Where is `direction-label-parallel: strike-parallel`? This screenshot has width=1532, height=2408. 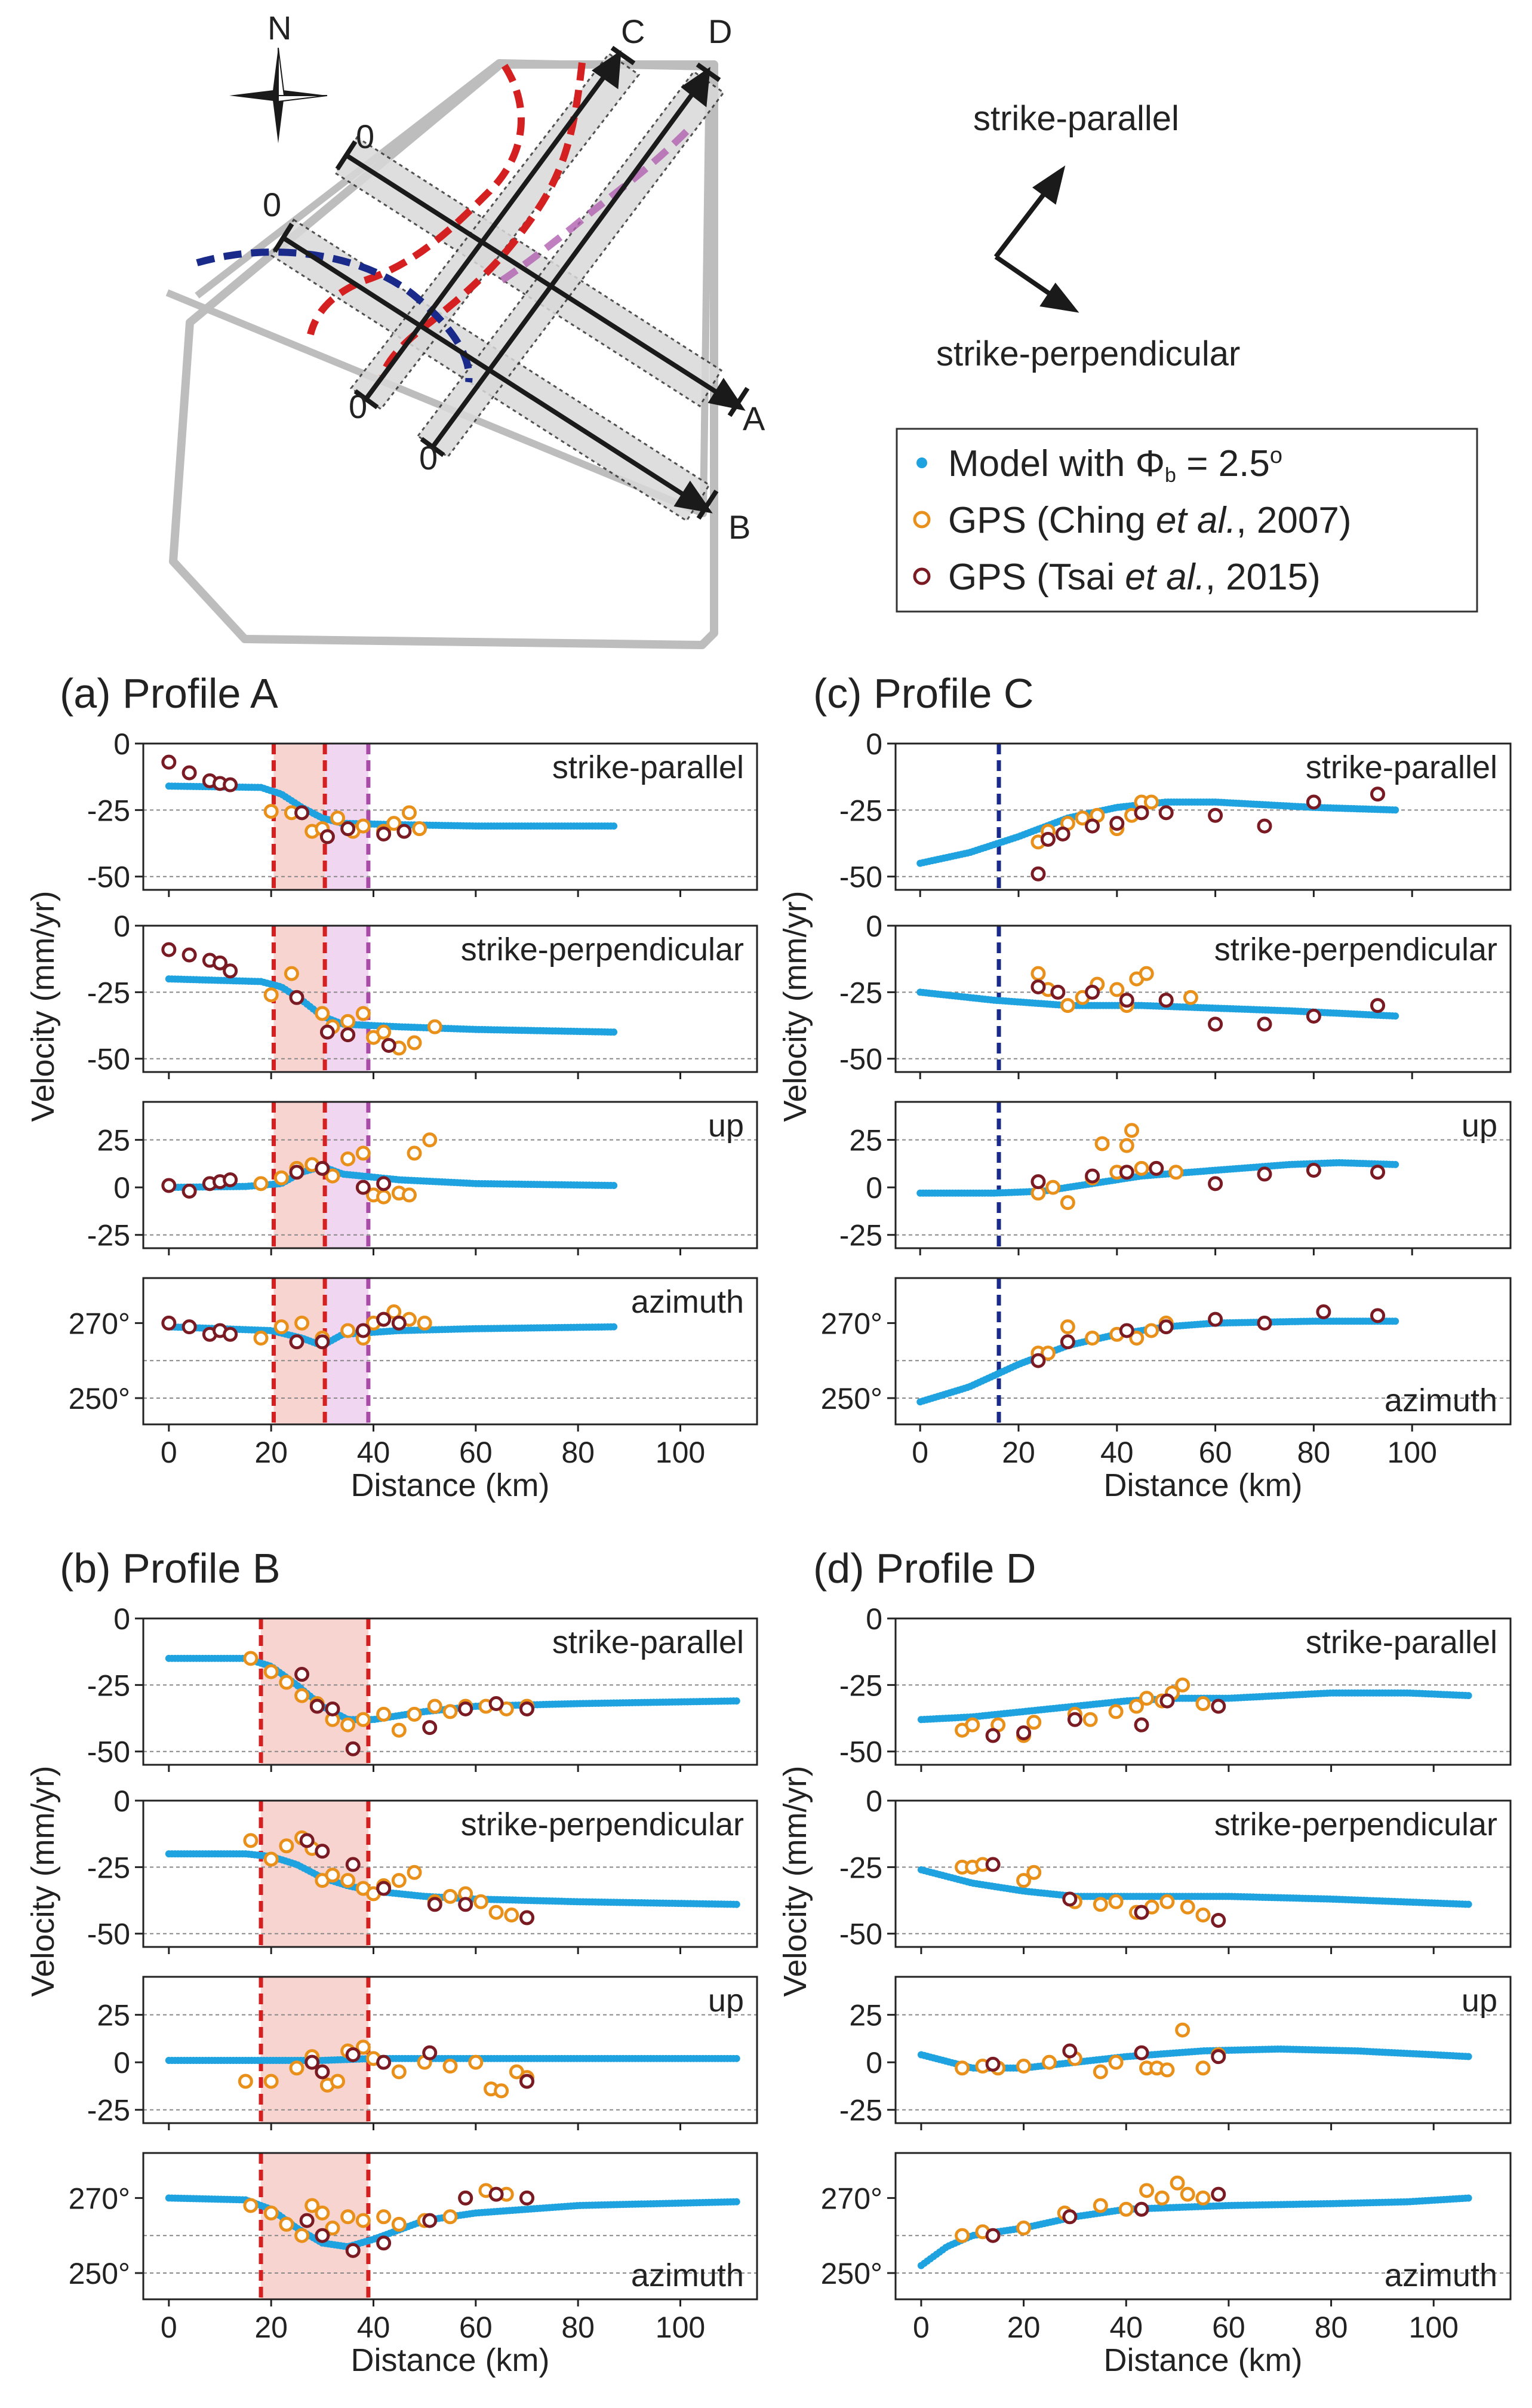 direction-label-parallel: strike-parallel is located at coordinates (1076, 119).